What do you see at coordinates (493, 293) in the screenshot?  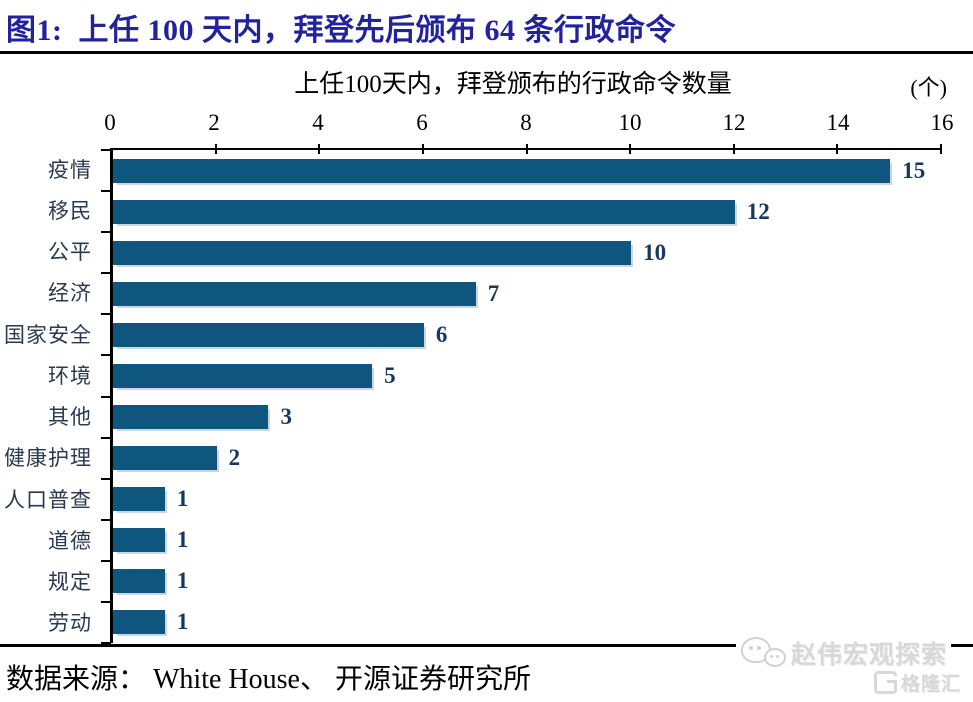 I see `bar-value-label: 7` at bounding box center [493, 293].